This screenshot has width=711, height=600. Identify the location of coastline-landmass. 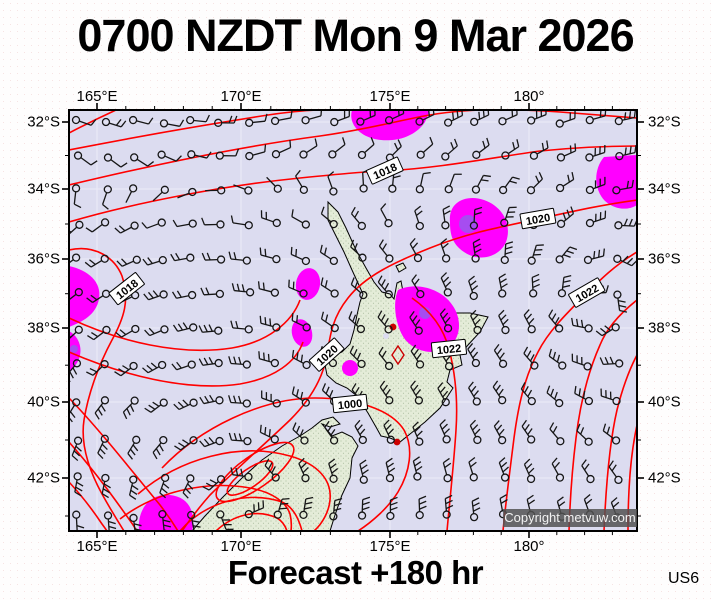
(401, 267).